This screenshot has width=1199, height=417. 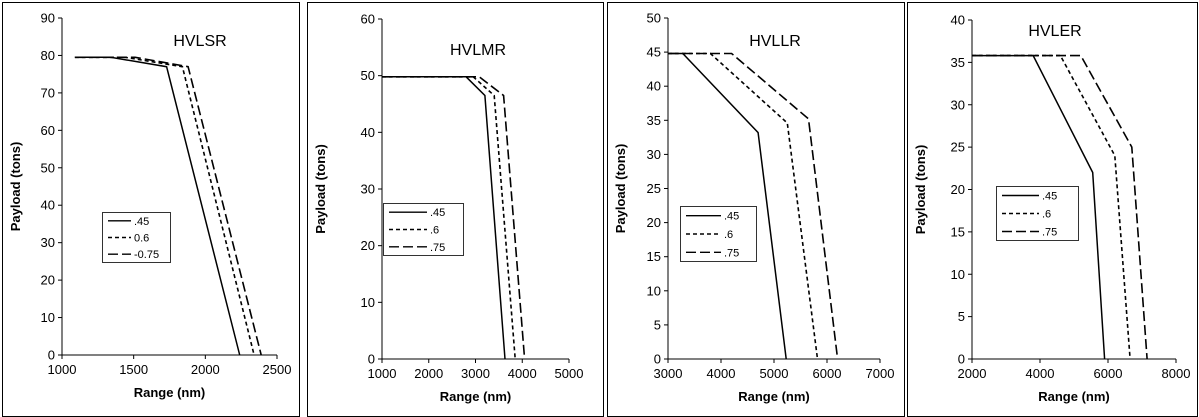 What do you see at coordinates (141, 239) in the screenshot?
I see `legend-label: 0.6` at bounding box center [141, 239].